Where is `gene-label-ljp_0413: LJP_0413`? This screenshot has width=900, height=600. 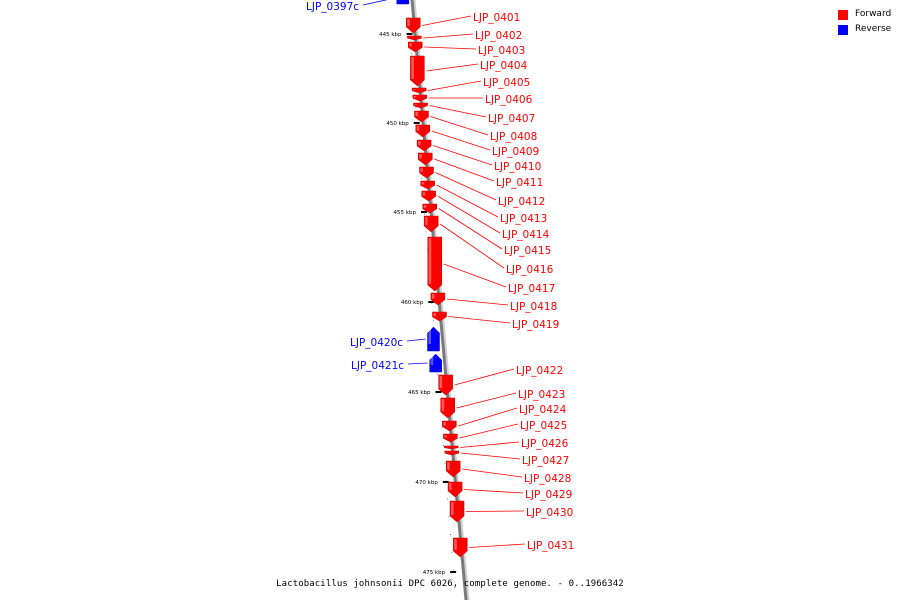
gene-label-ljp_0413: LJP_0413 is located at coordinates (523, 219).